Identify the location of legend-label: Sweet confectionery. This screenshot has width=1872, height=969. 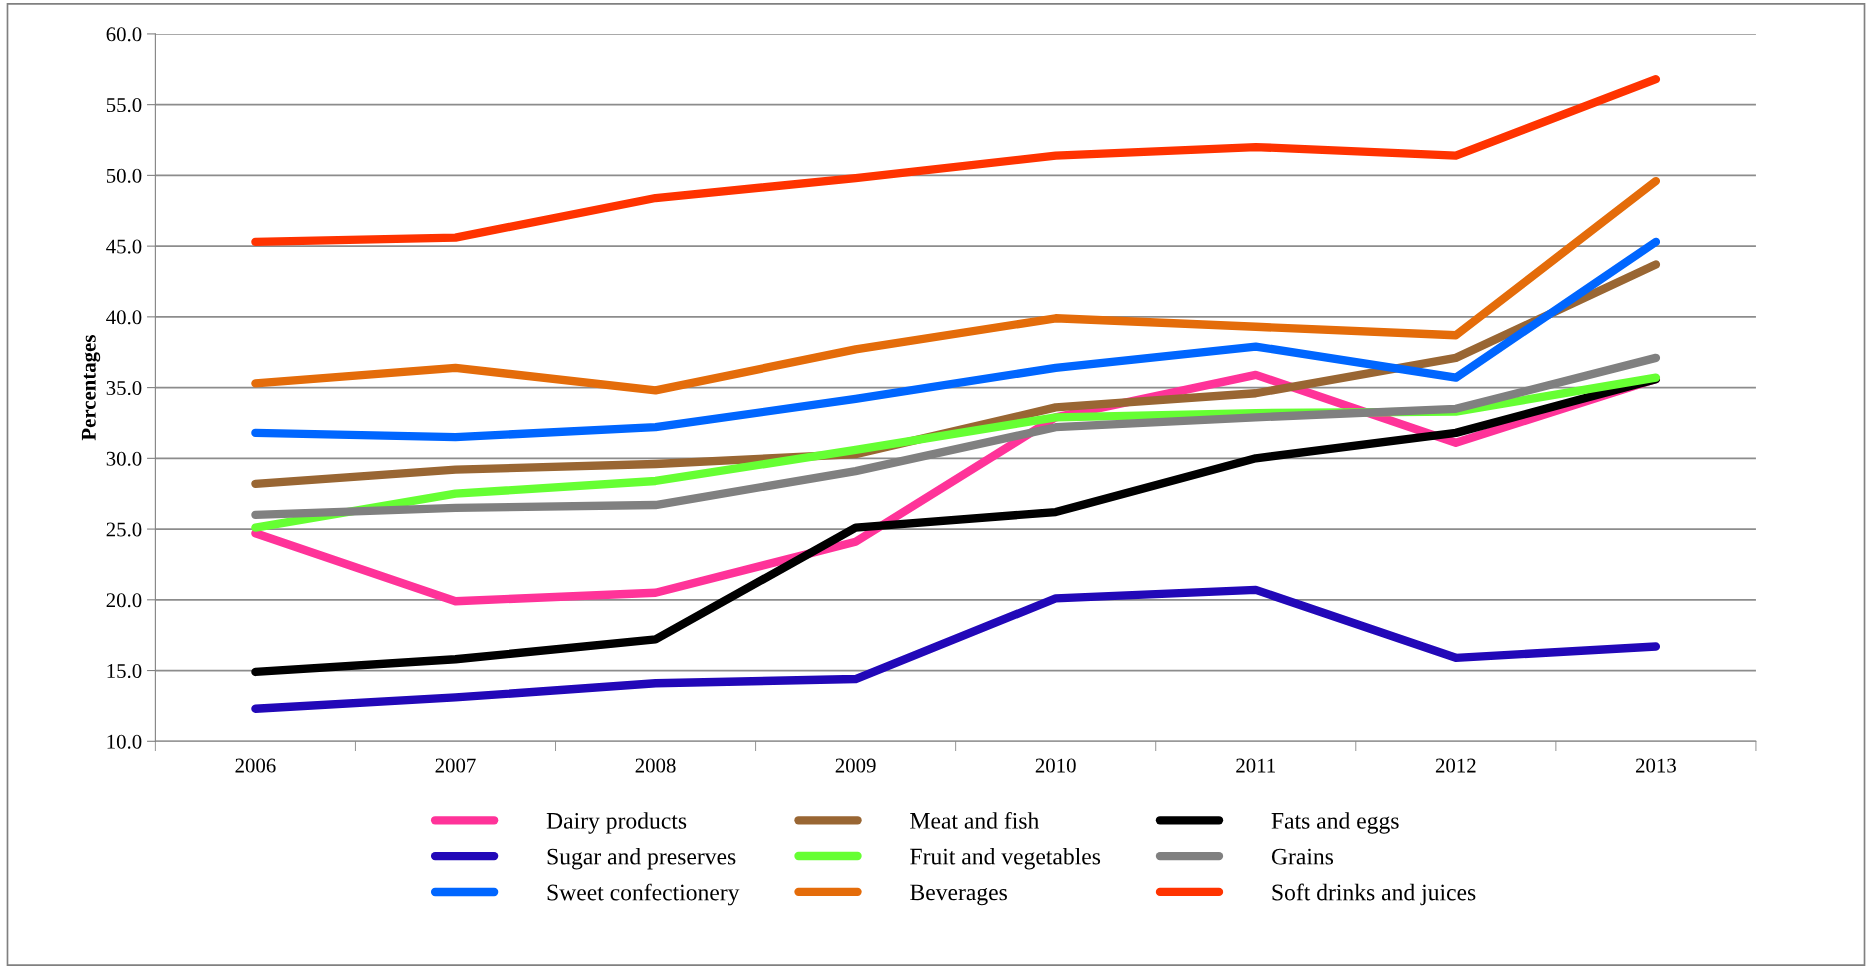
(643, 894).